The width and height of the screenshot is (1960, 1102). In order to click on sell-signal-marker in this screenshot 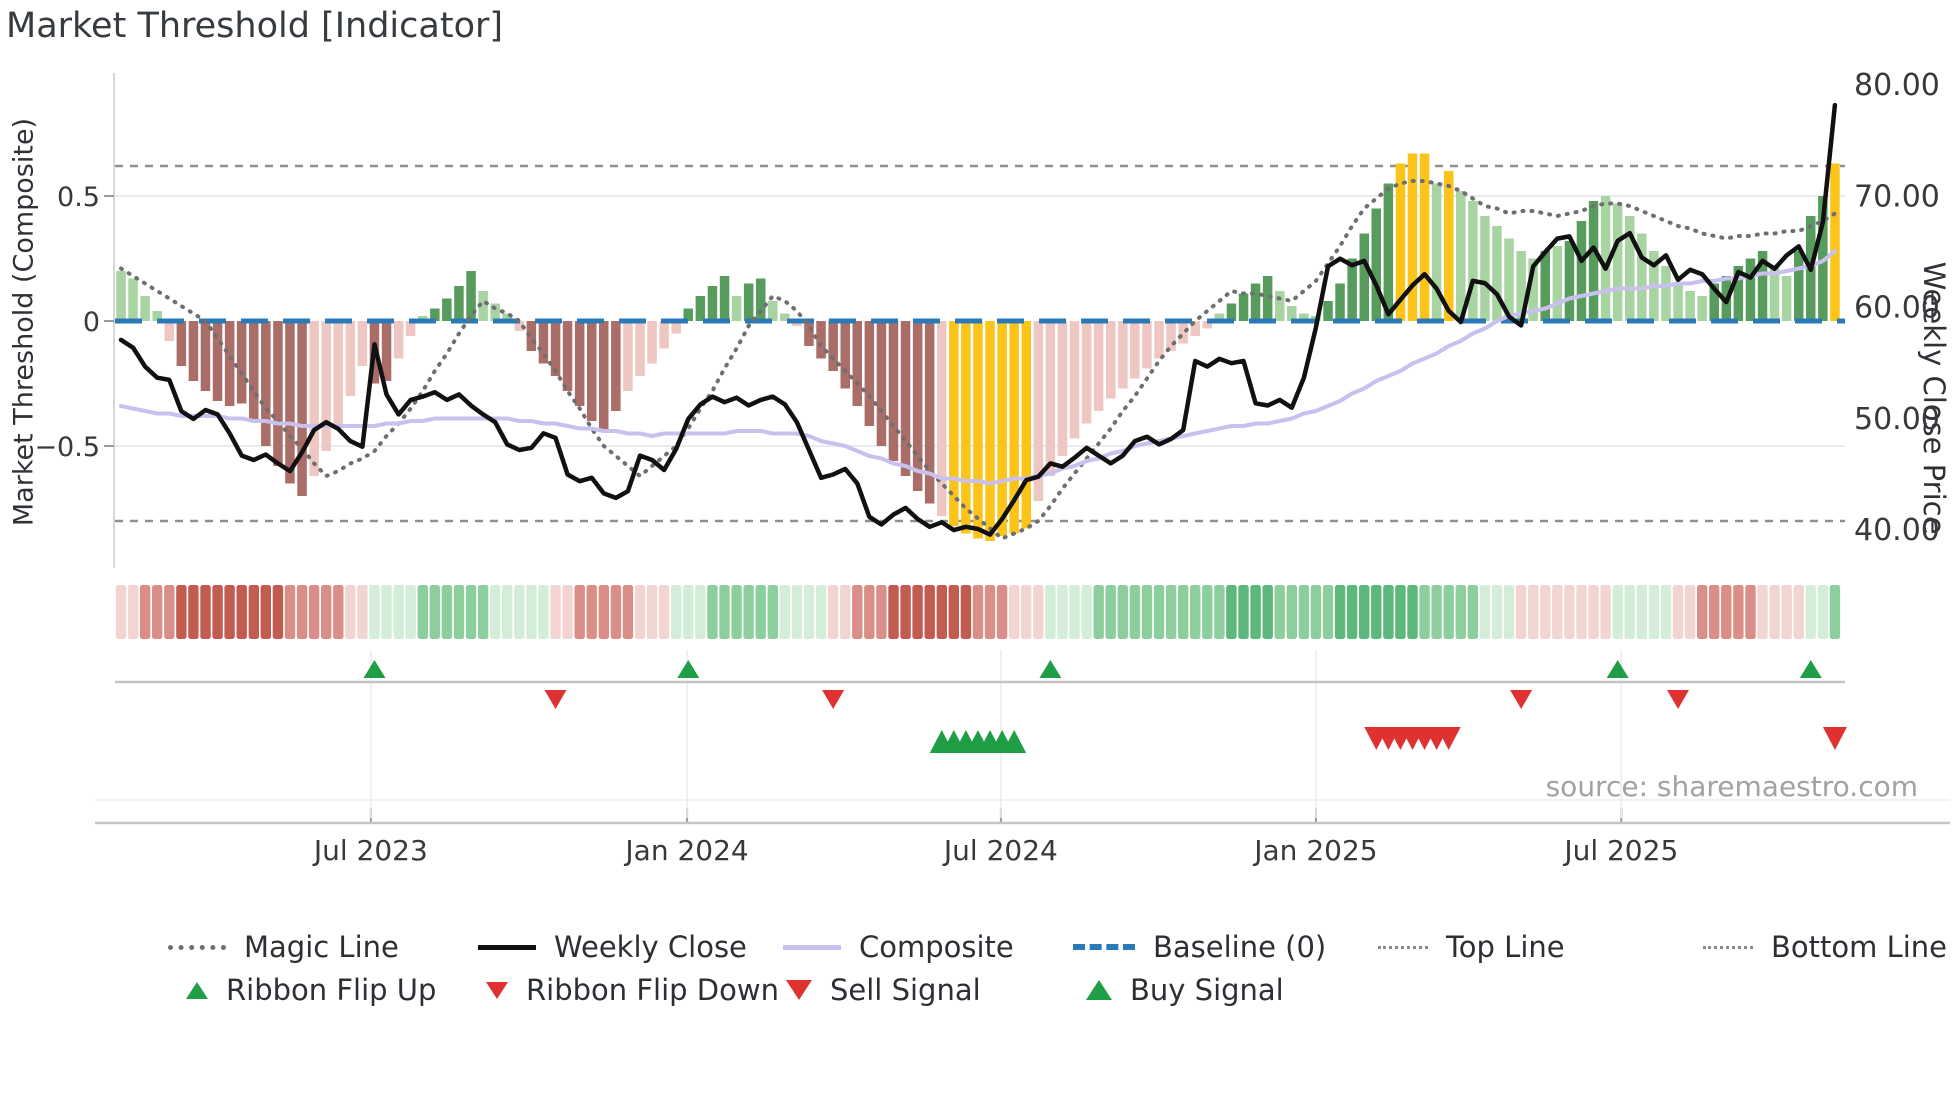, I will do `click(1448, 738)`.